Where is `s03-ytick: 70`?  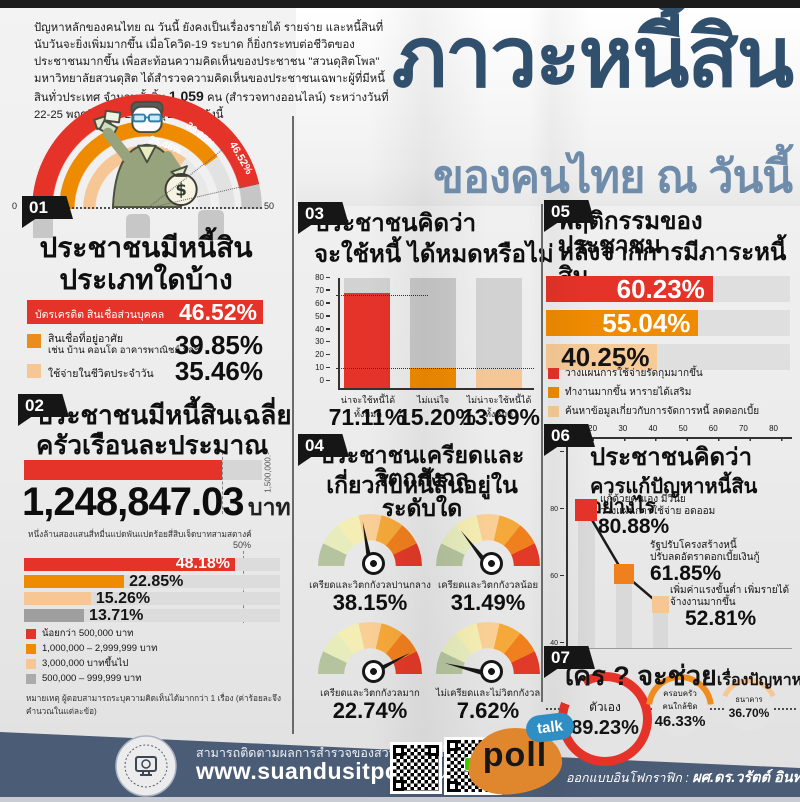
s03-ytick: 70 is located at coordinates (322, 290).